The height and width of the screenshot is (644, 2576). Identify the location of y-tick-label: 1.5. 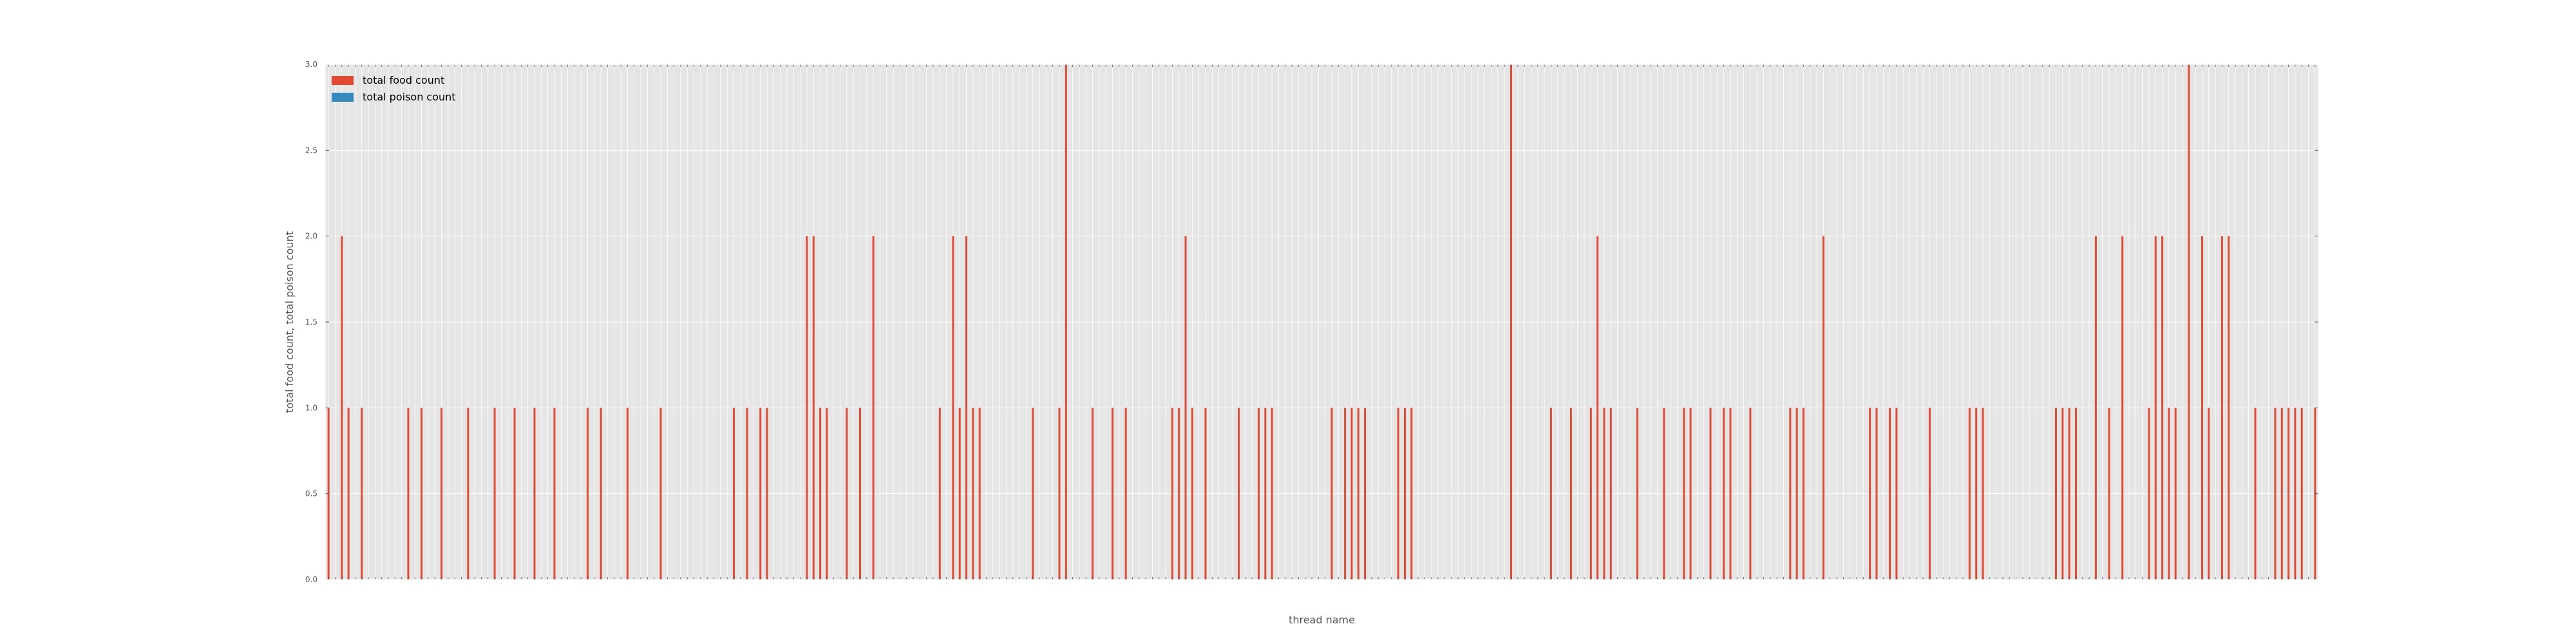
(311, 322).